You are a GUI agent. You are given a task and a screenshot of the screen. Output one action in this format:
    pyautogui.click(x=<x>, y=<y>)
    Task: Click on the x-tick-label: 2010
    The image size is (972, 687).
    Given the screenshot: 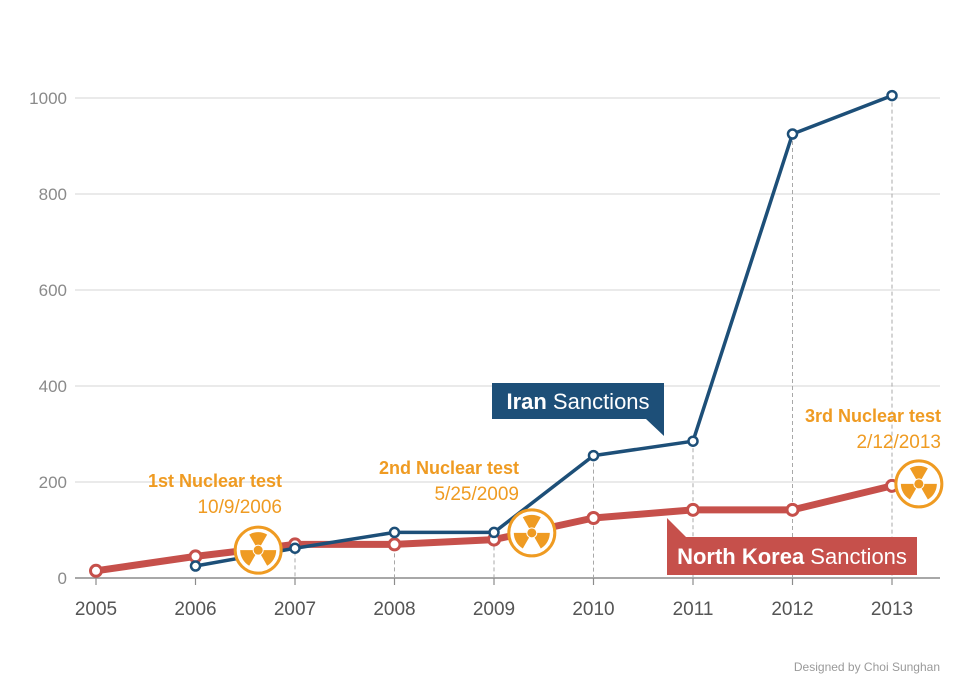 What is the action you would take?
    pyautogui.click(x=593, y=609)
    